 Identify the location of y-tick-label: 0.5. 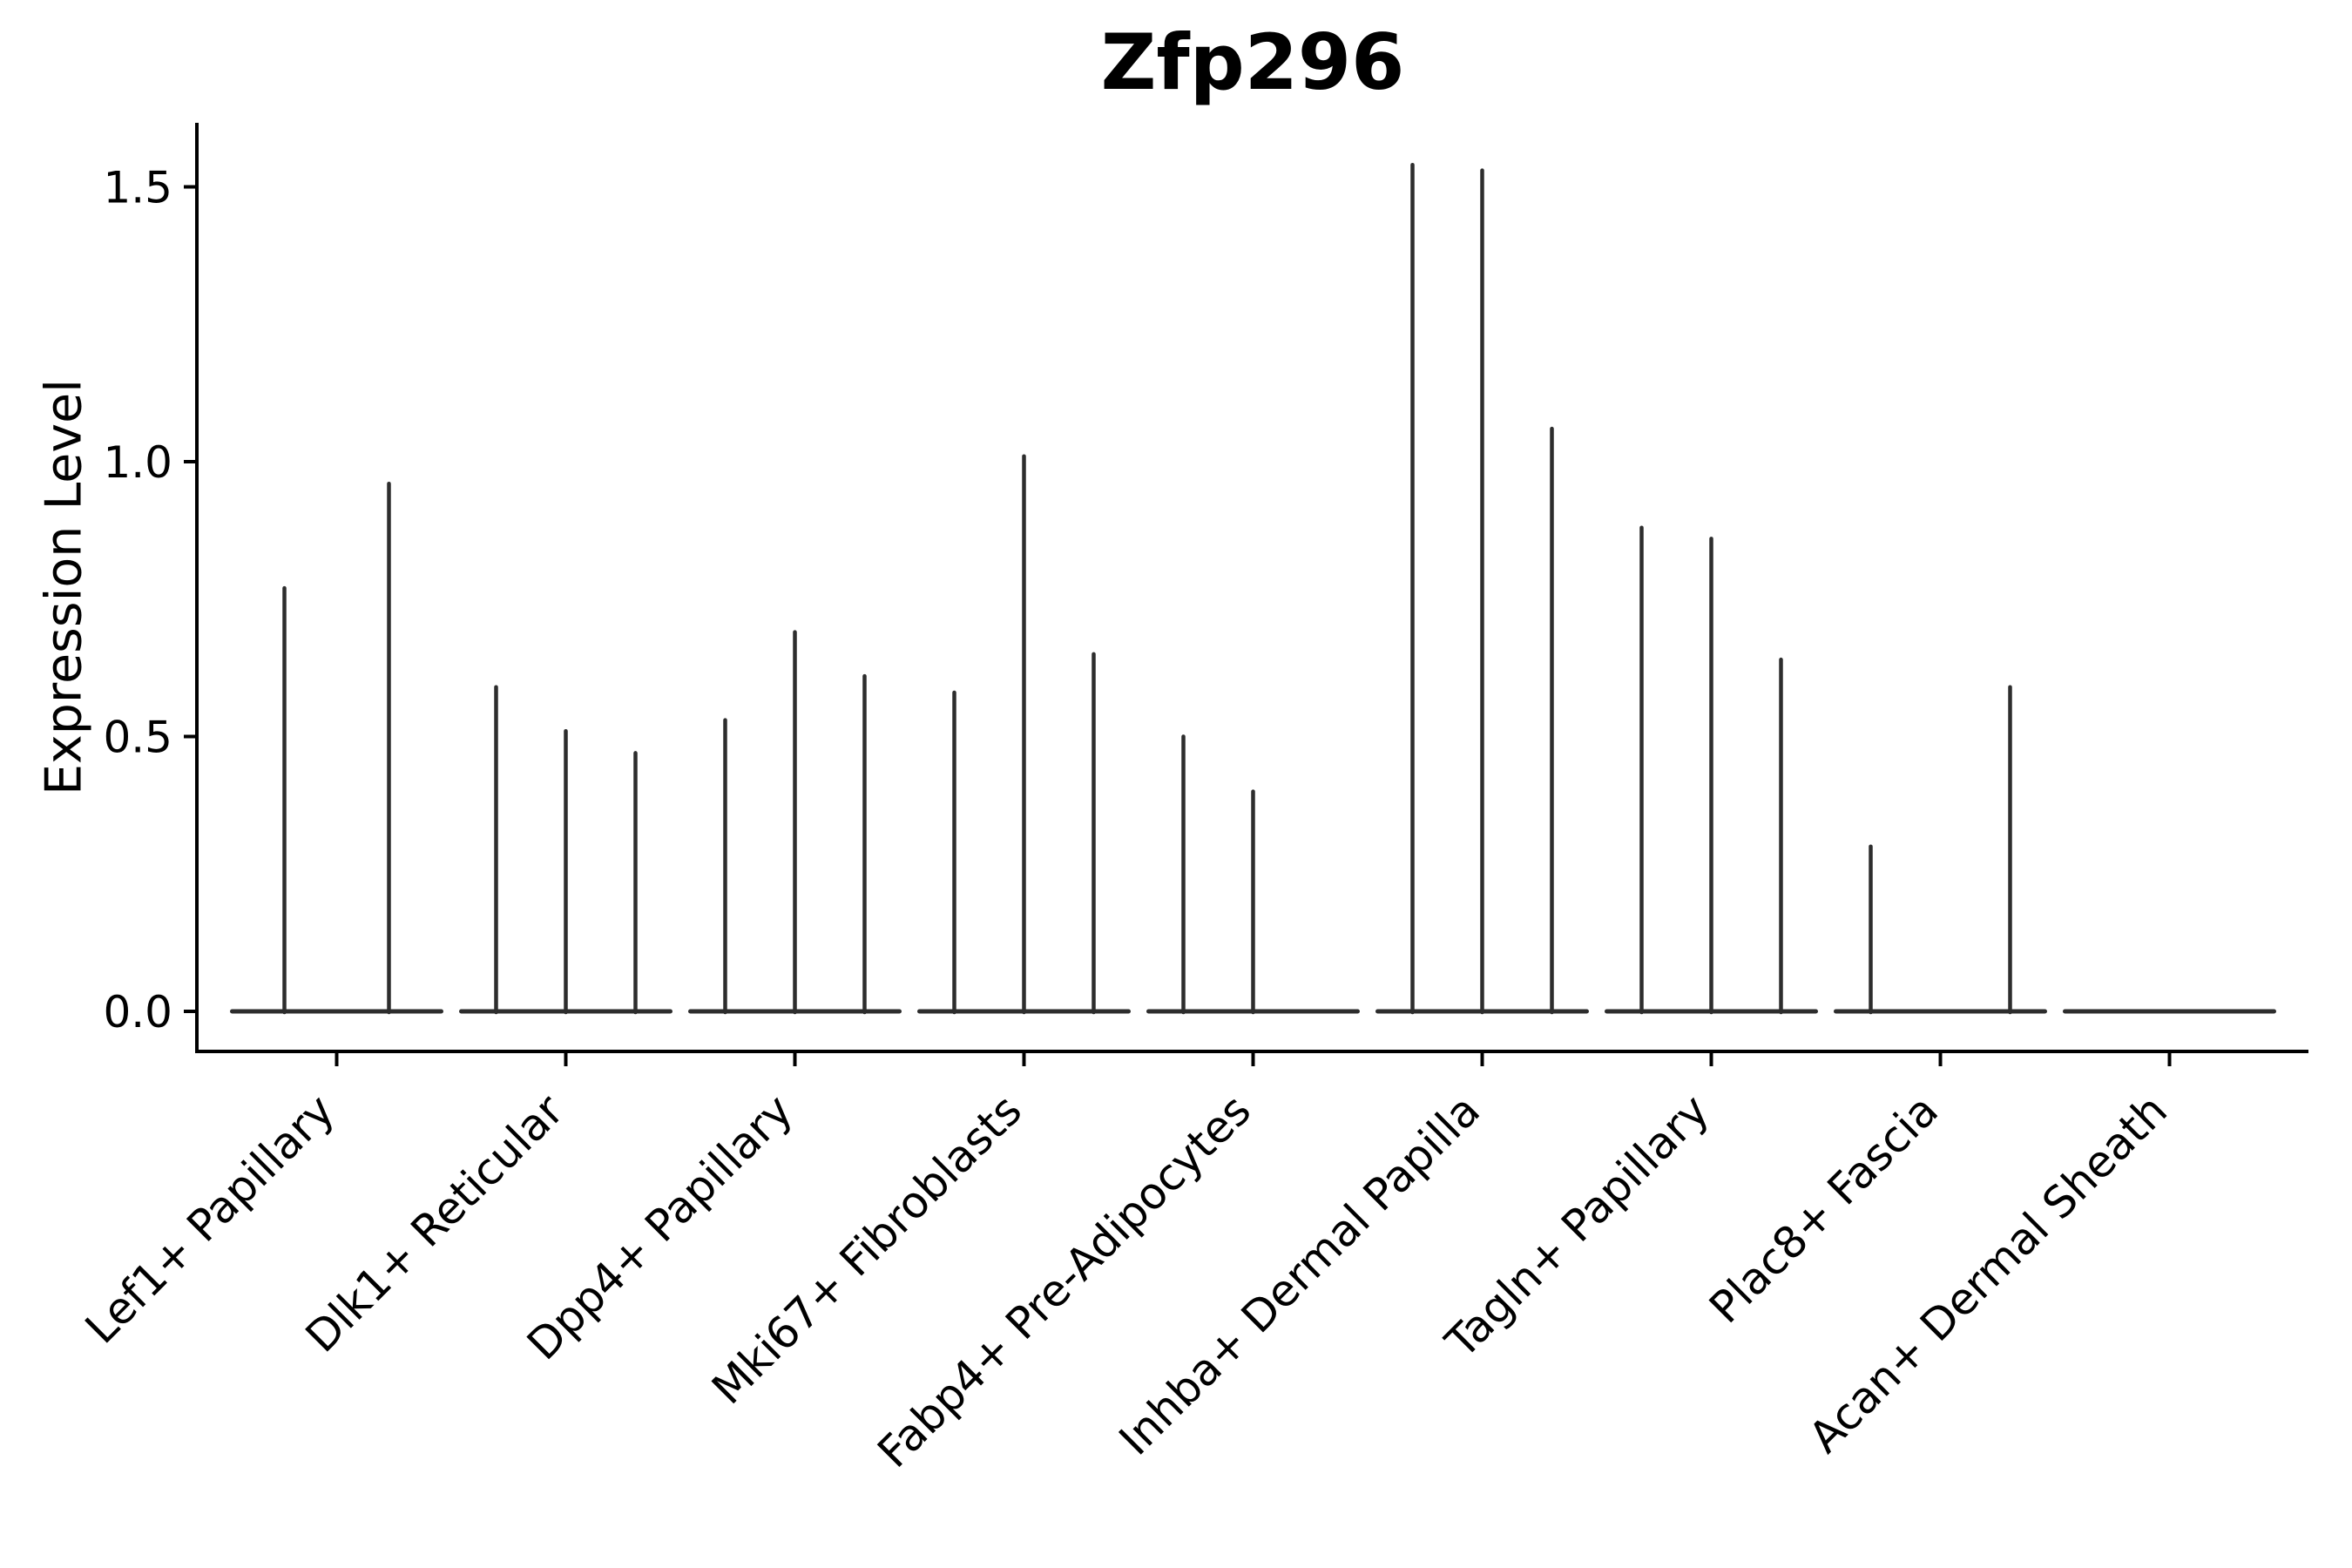
(137, 738).